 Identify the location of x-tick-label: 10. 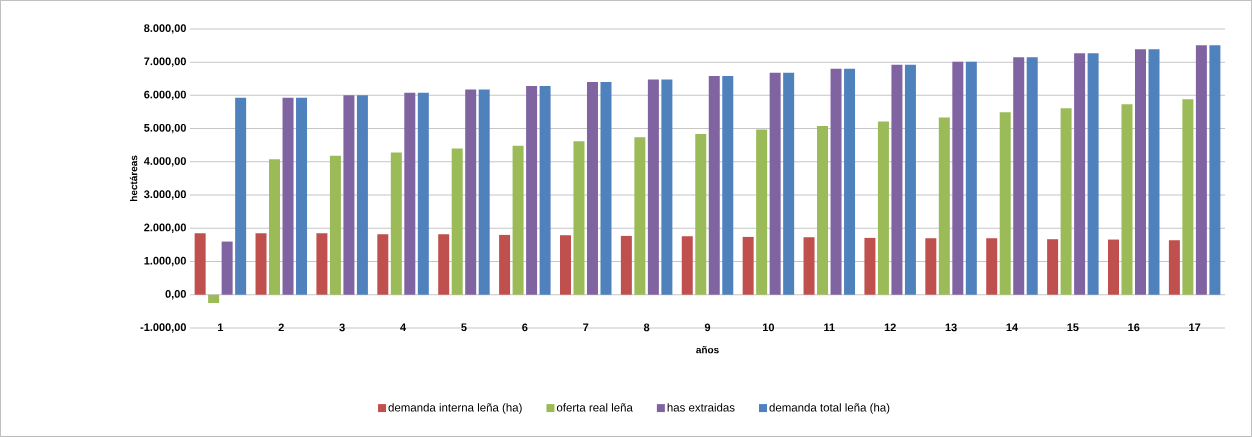
(769, 327).